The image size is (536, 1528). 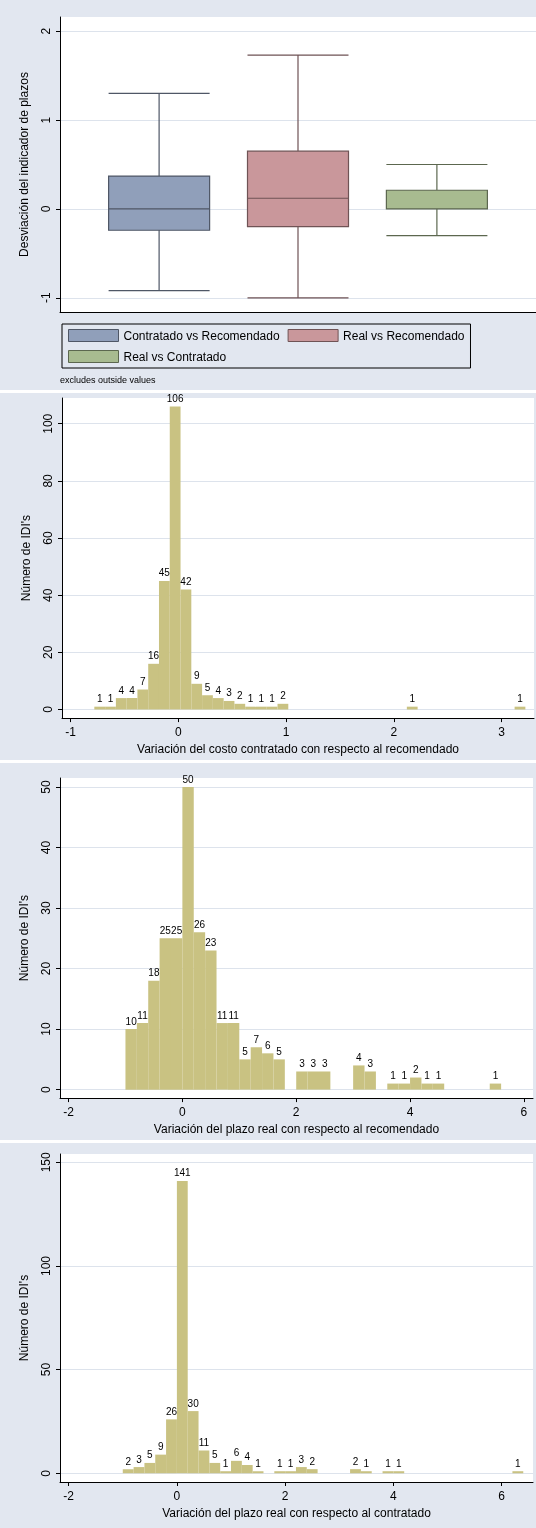 What do you see at coordinates (46, 908) in the screenshot?
I see `y-tick-label: 30` at bounding box center [46, 908].